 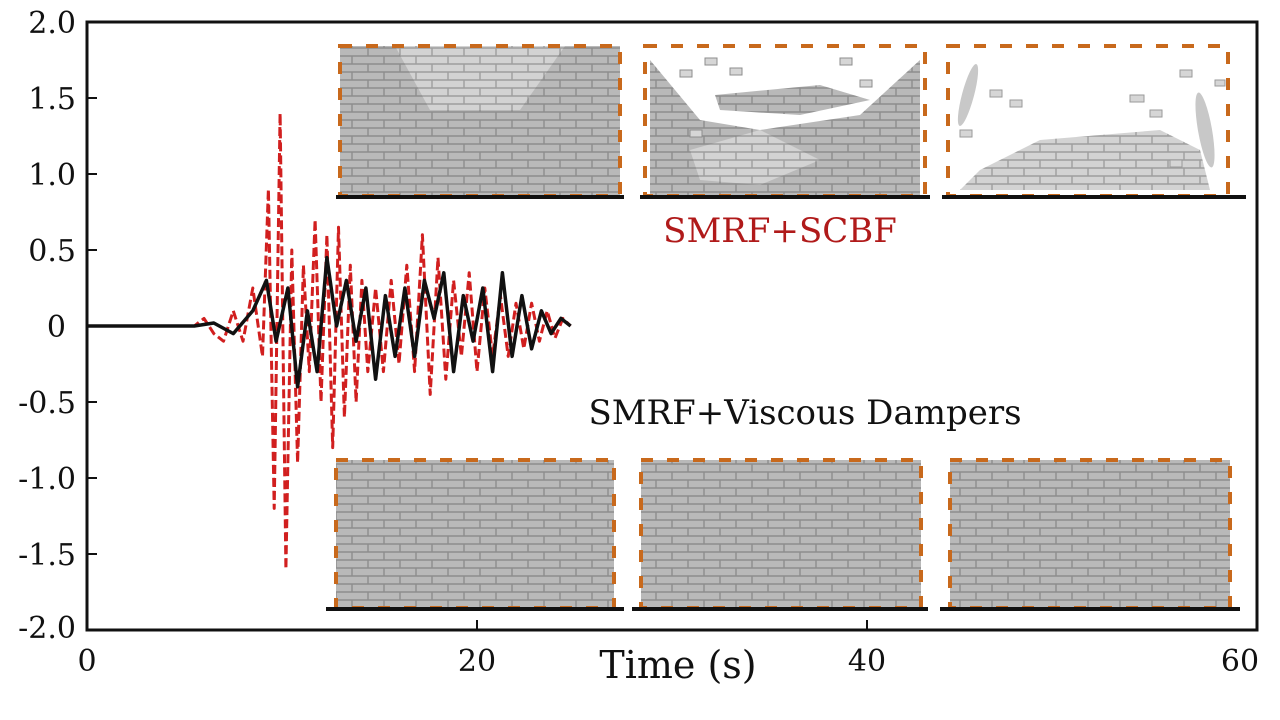 I want to click on y-tick--1.5: -1.5, so click(x=57, y=555).